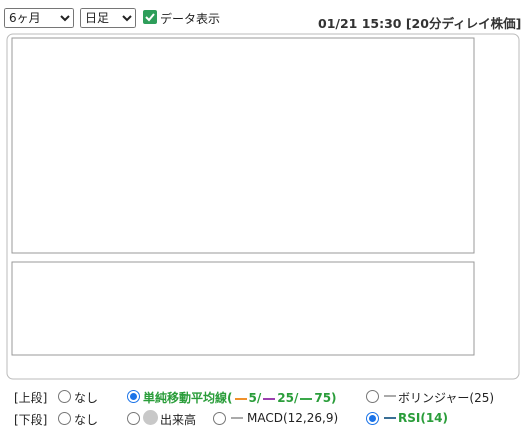 The image size is (526, 436). Describe the element at coordinates (323, 398) in the screenshot. I see `legend-entry: 75` at that location.